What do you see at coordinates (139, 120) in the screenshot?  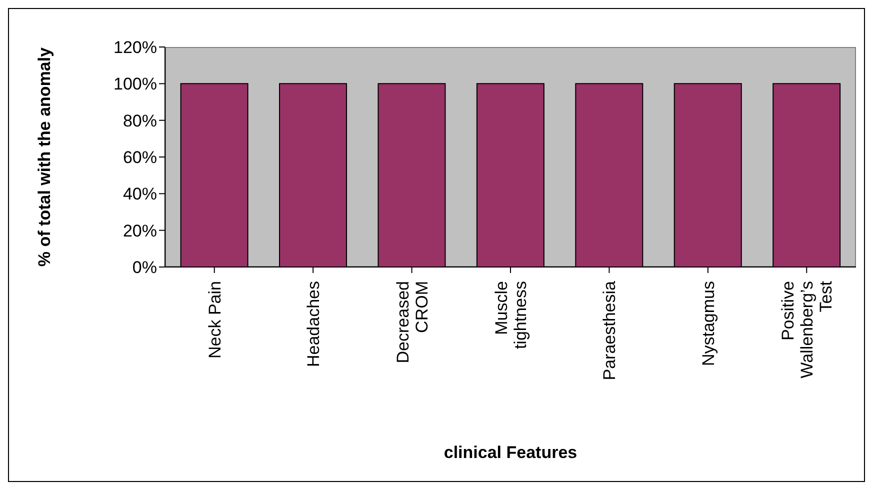 I see `y-tick-label: 80%` at bounding box center [139, 120].